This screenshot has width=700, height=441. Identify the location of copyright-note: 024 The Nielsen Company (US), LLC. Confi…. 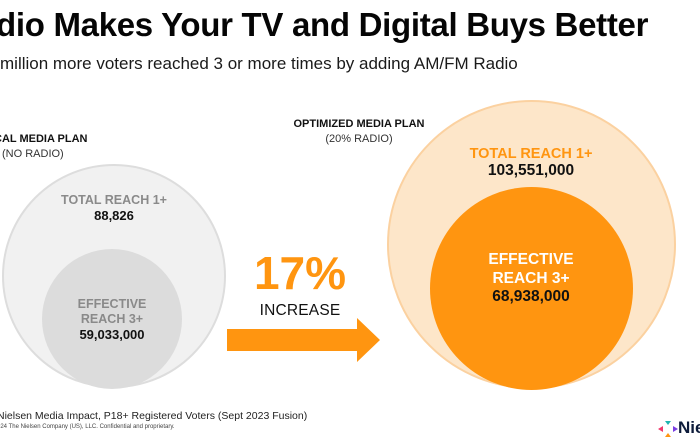
(87, 427).